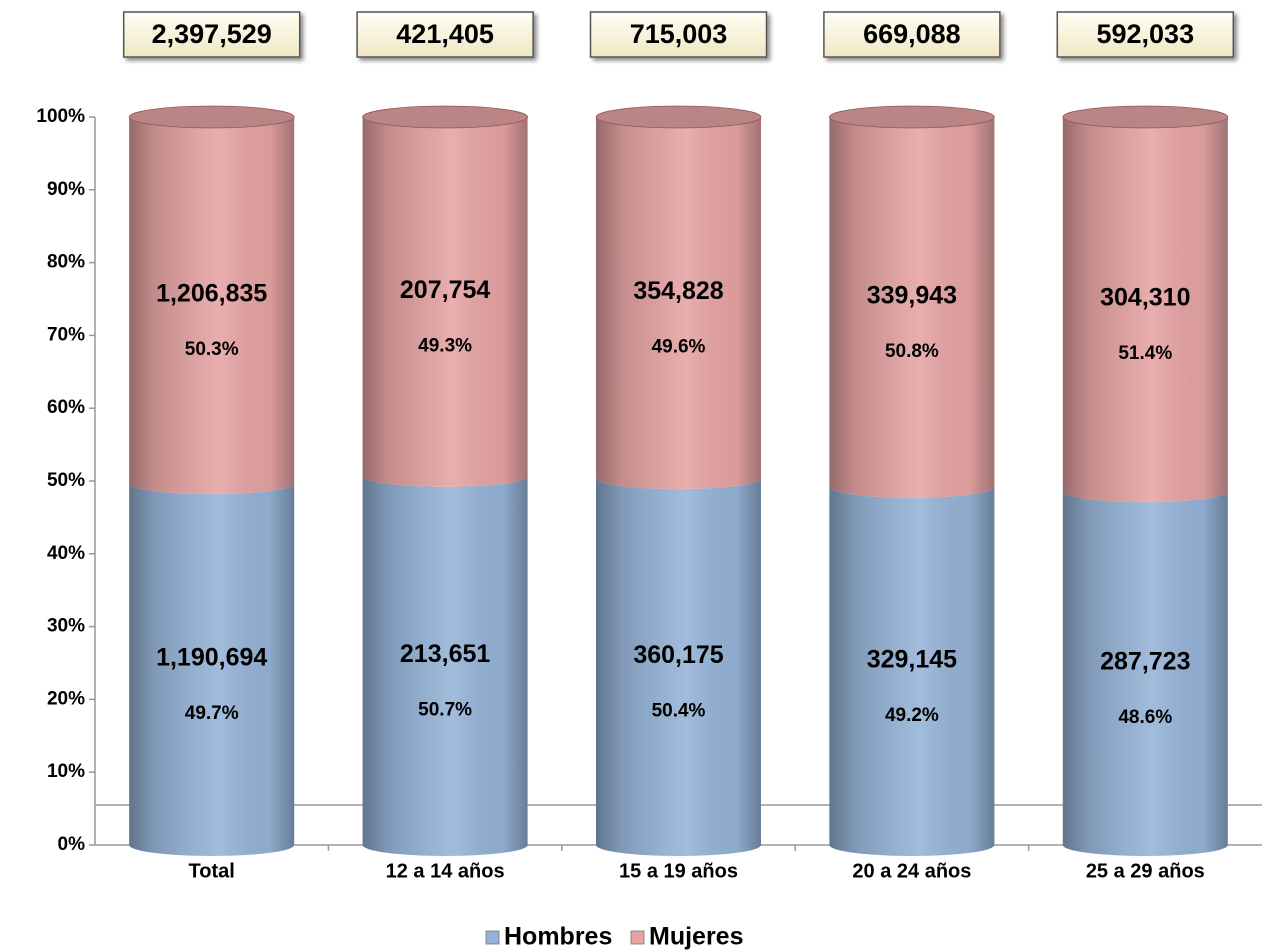  I want to click on y-tick-label: 40%, so click(66, 553).